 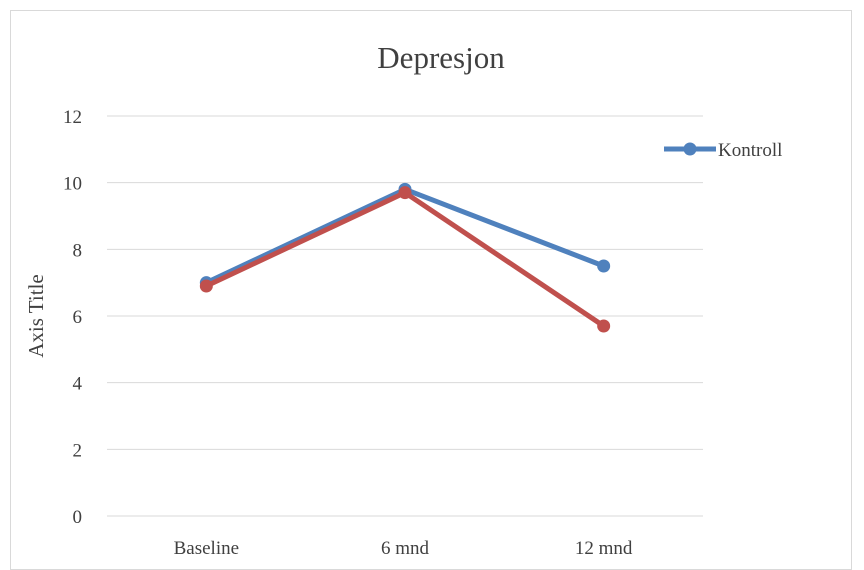 I want to click on legend-item: Kontroll, so click(x=723, y=150).